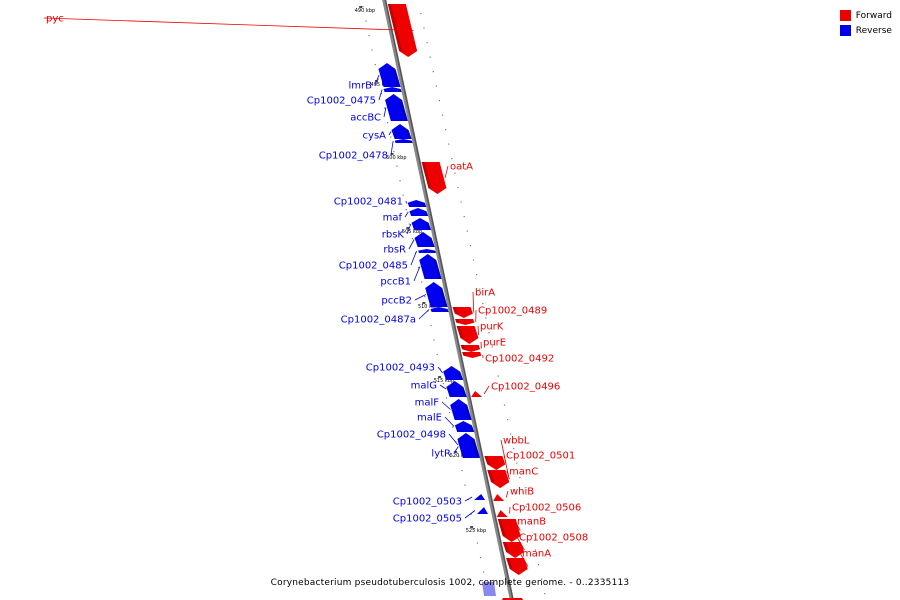 This screenshot has width=900, height=600. I want to click on gene-label-Cp1002_0505: Cp1002_0505, so click(427, 519).